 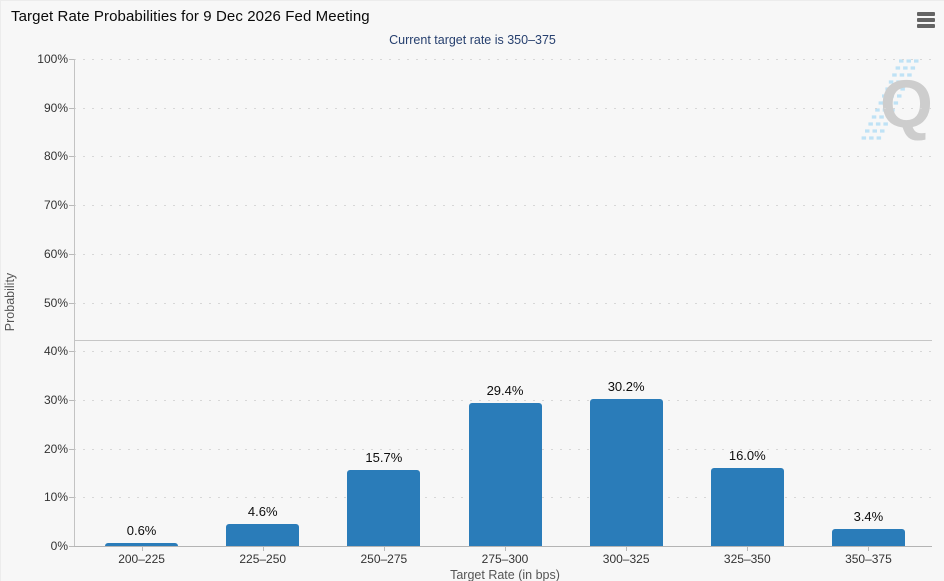 What do you see at coordinates (503, 340) in the screenshot?
I see `reference-line` at bounding box center [503, 340].